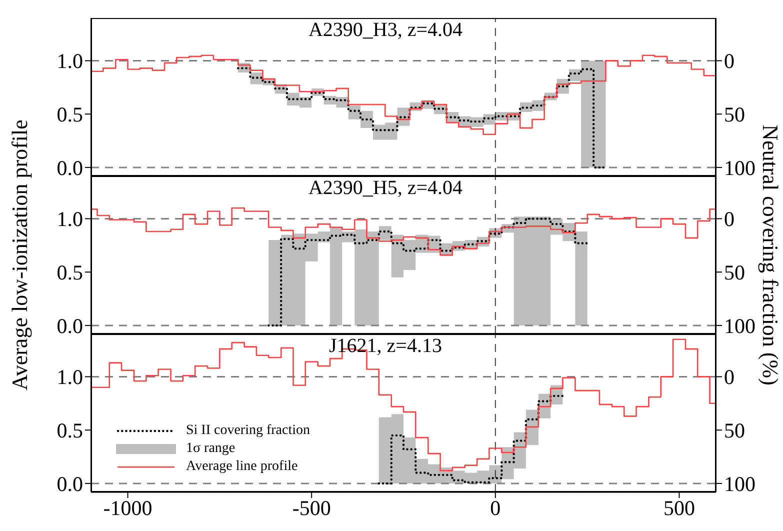 The height and width of the screenshot is (531, 783). I want to click on annotation: 1σ range, so click(211, 449).